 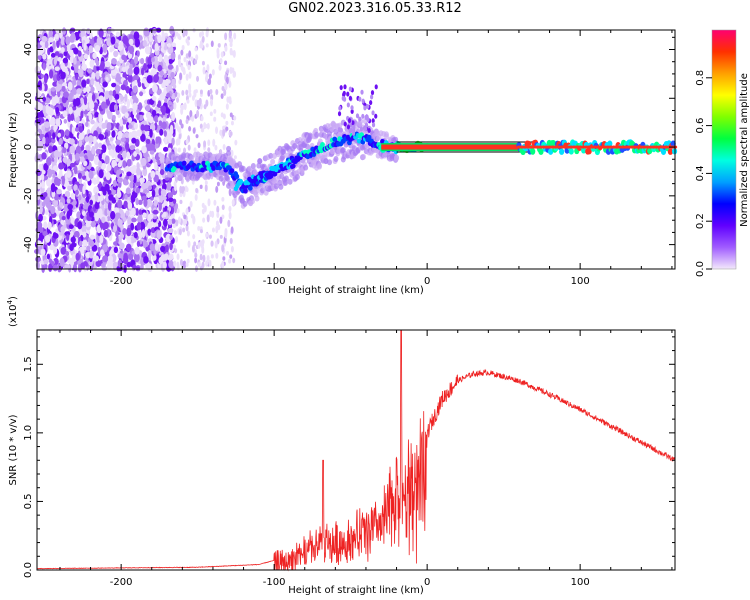 I want to click on snr-x-label: Height of straight line (km), so click(x=356, y=590).